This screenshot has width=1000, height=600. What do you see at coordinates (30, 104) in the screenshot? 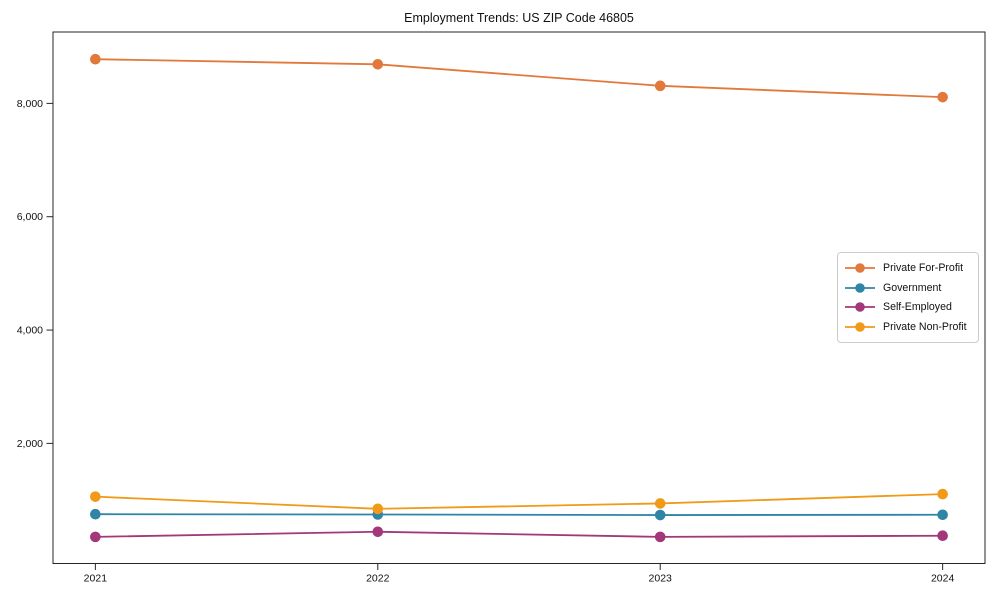
I see `y-tick-label: 8,000` at bounding box center [30, 104].